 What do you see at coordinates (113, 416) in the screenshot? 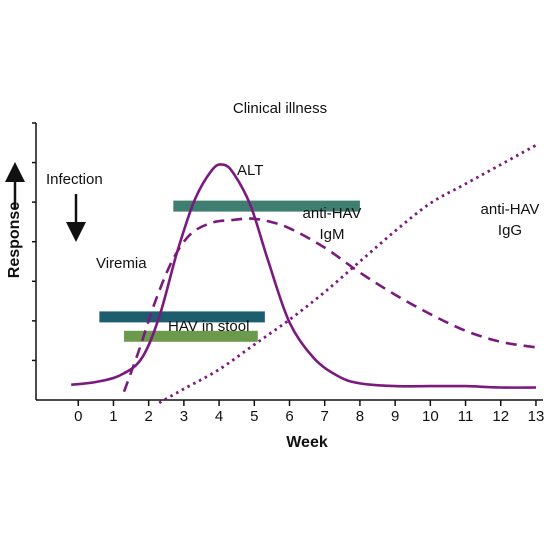
I see `x-tick-label: 1` at bounding box center [113, 416].